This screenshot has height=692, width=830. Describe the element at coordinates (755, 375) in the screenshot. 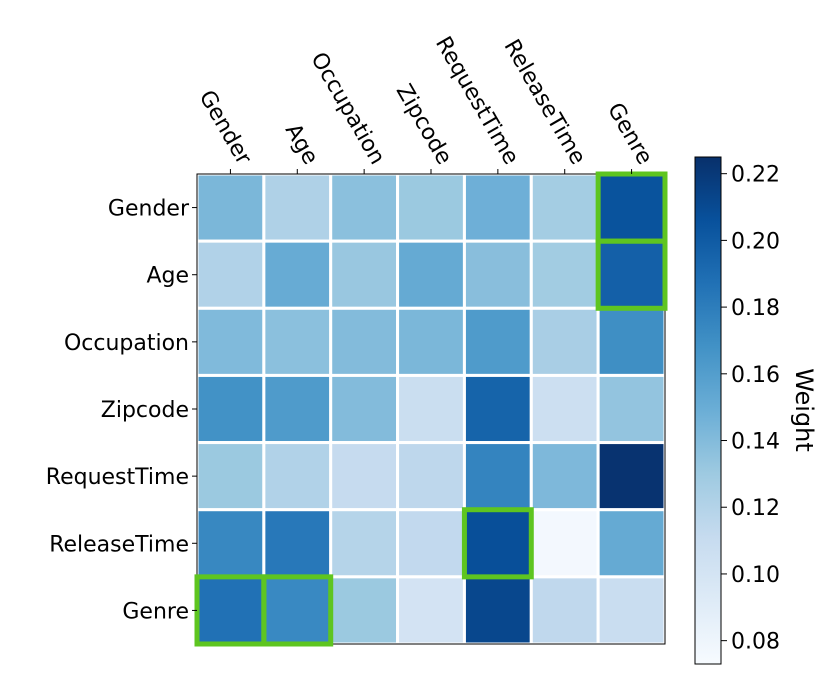

I see `colorbar-tick-label: 0.16` at that location.